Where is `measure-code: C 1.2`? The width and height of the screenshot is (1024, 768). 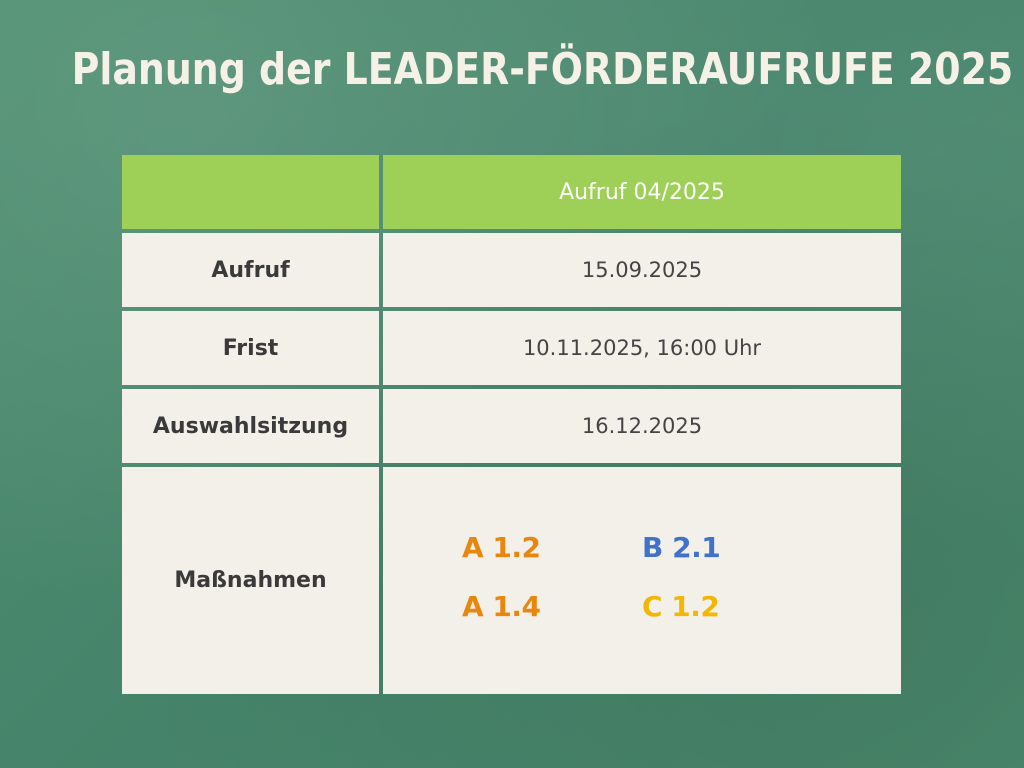 measure-code: C 1.2 is located at coordinates (681, 606).